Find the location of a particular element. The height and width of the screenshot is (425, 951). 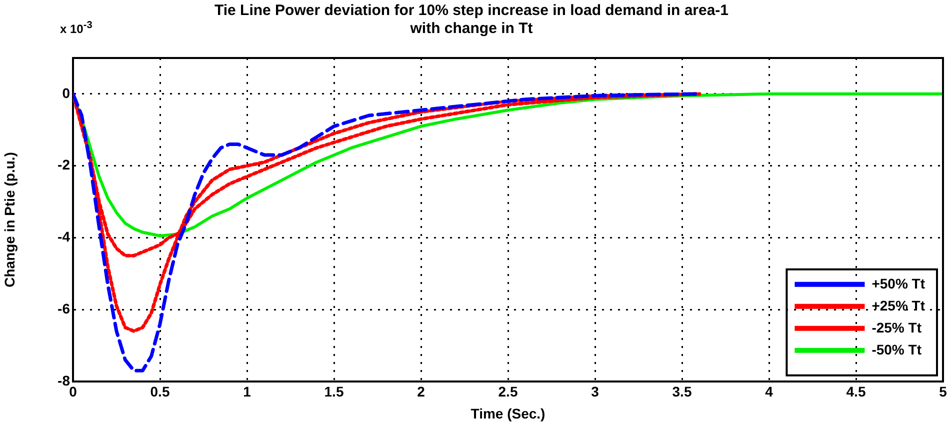

x-tick-label: 0.5 is located at coordinates (160, 392).